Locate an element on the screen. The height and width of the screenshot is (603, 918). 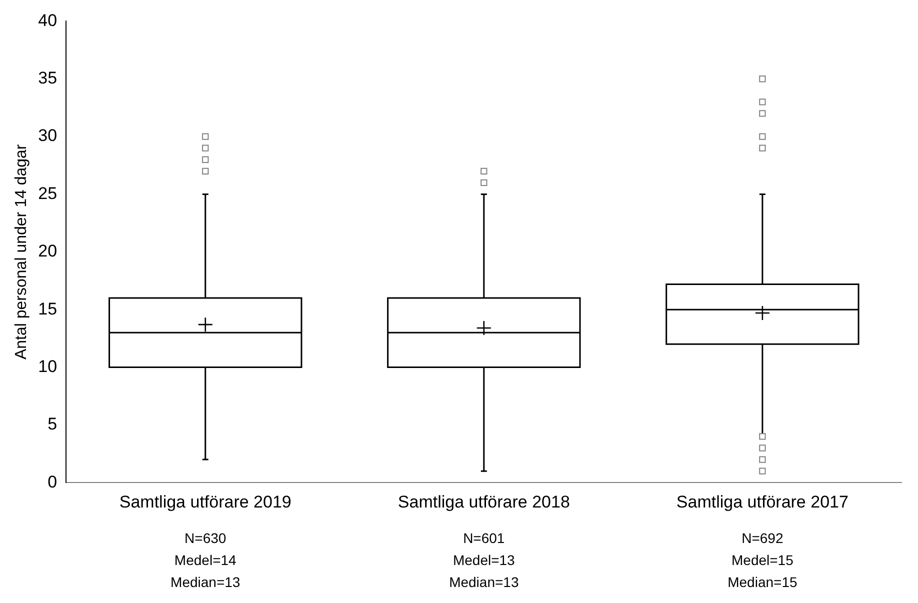
y-tick-label: 0 is located at coordinates (53, 482).